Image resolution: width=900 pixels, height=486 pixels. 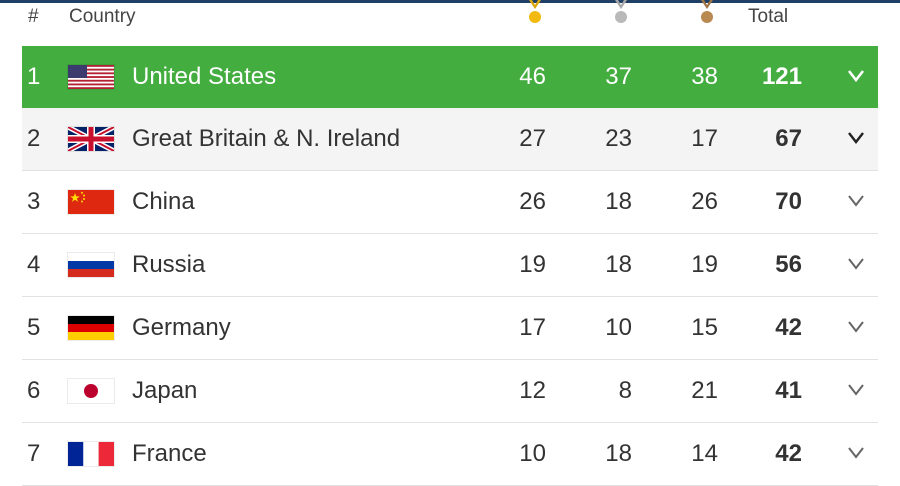 What do you see at coordinates (91, 328) in the screenshot?
I see `germany-flag-icon` at bounding box center [91, 328].